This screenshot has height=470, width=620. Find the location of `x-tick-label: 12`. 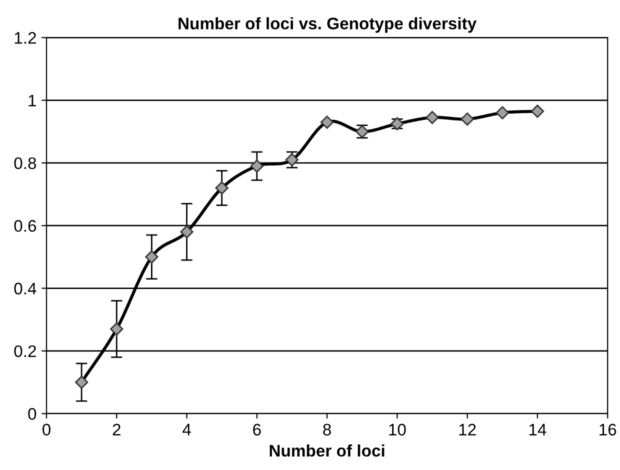

x-tick-label: 12 is located at coordinates (467, 430).